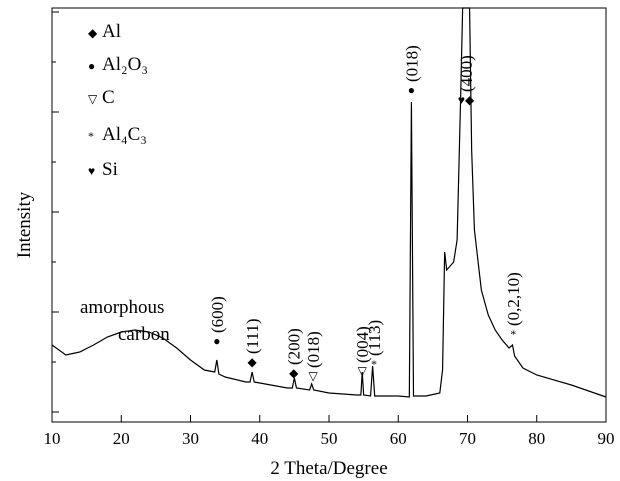  Describe the element at coordinates (374, 338) in the screenshot. I see `peak-label: (113)` at that location.